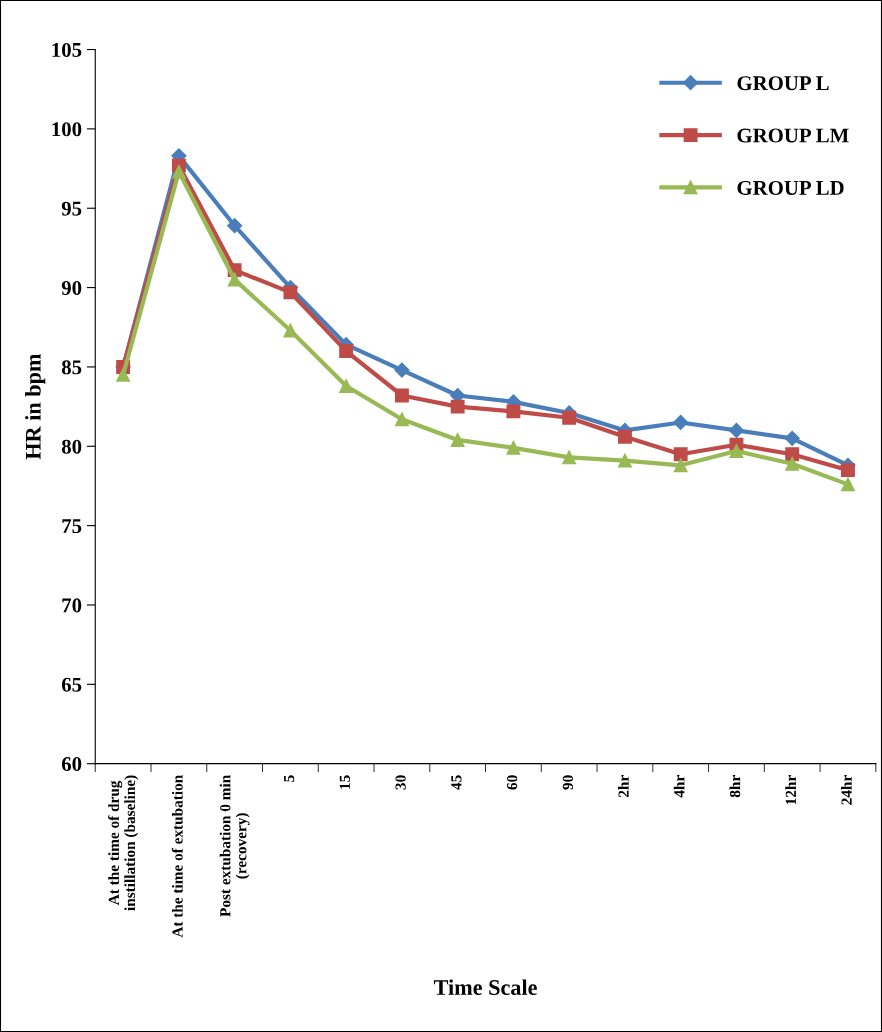  I want to click on y-tick-label: 85, so click(71, 367).